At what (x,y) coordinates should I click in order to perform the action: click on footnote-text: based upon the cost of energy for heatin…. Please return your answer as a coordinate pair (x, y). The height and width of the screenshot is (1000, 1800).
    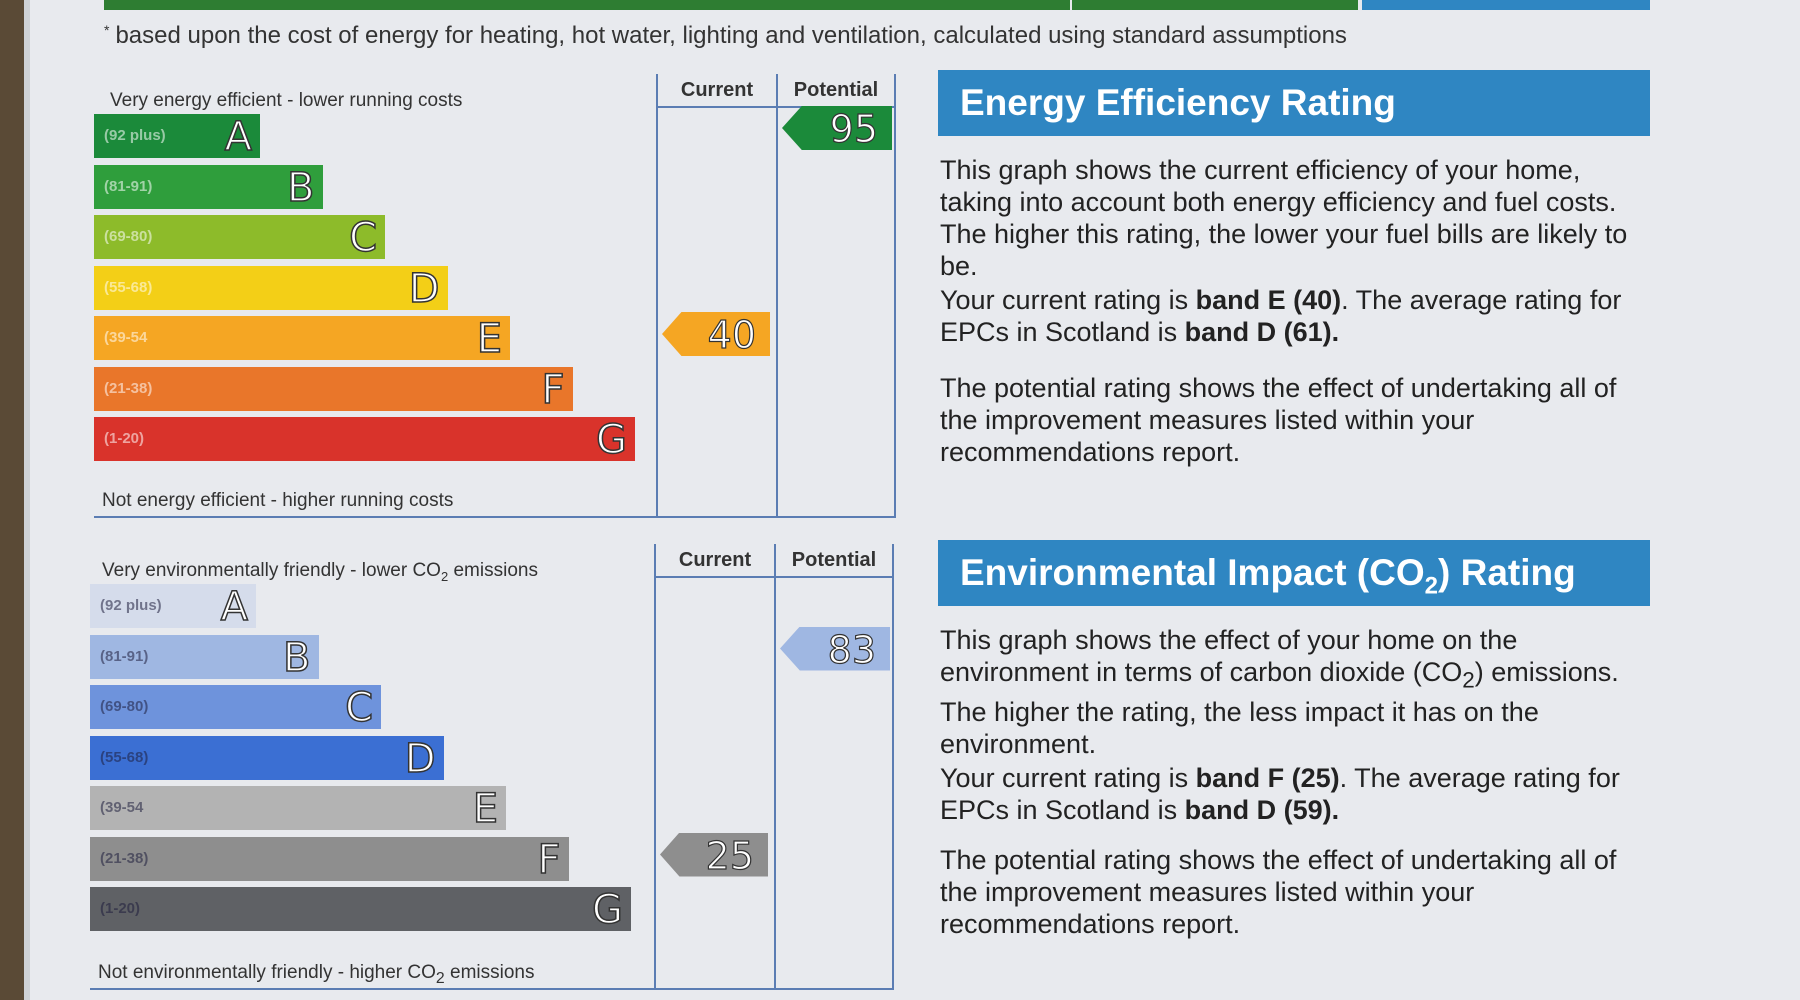
    Looking at the image, I should click on (731, 35).